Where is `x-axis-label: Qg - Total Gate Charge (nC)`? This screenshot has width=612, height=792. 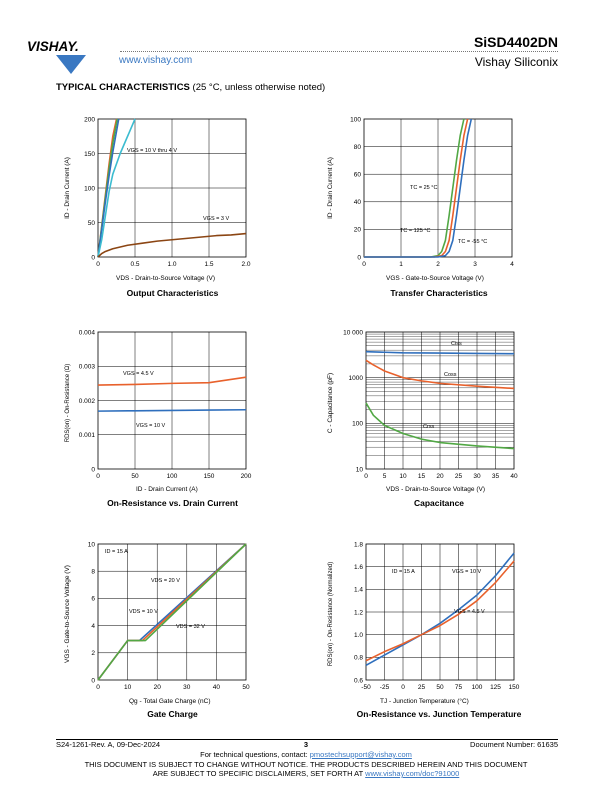 x-axis-label: Qg - Total Gate Charge (nC) is located at coordinates (170, 701).